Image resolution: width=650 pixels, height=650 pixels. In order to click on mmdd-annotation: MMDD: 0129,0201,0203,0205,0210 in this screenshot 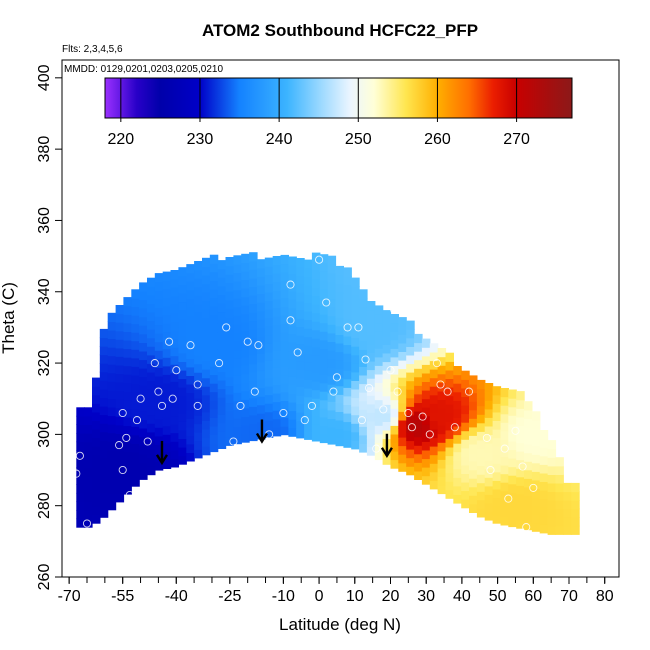, I will do `click(143, 69)`.